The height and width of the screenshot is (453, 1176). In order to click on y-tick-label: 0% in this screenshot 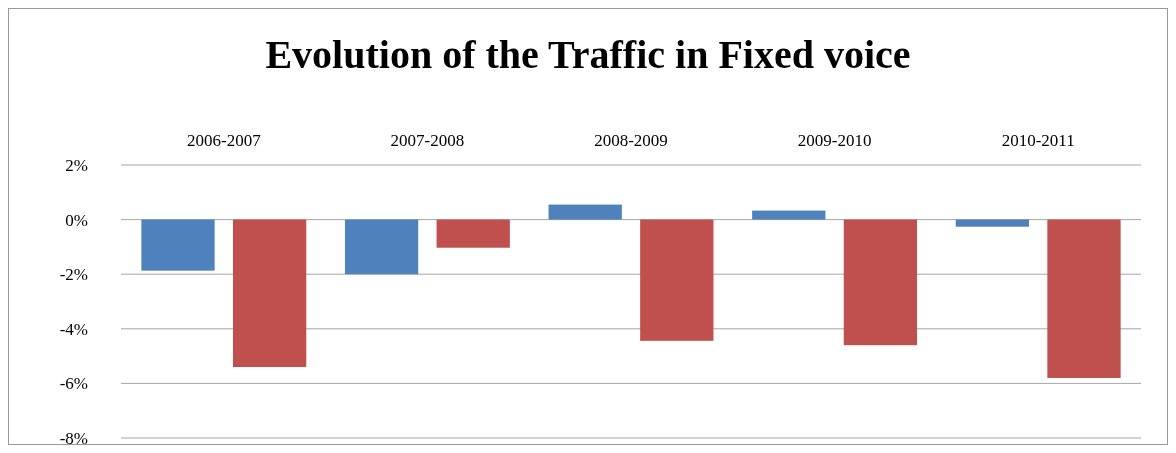, I will do `click(76, 220)`.